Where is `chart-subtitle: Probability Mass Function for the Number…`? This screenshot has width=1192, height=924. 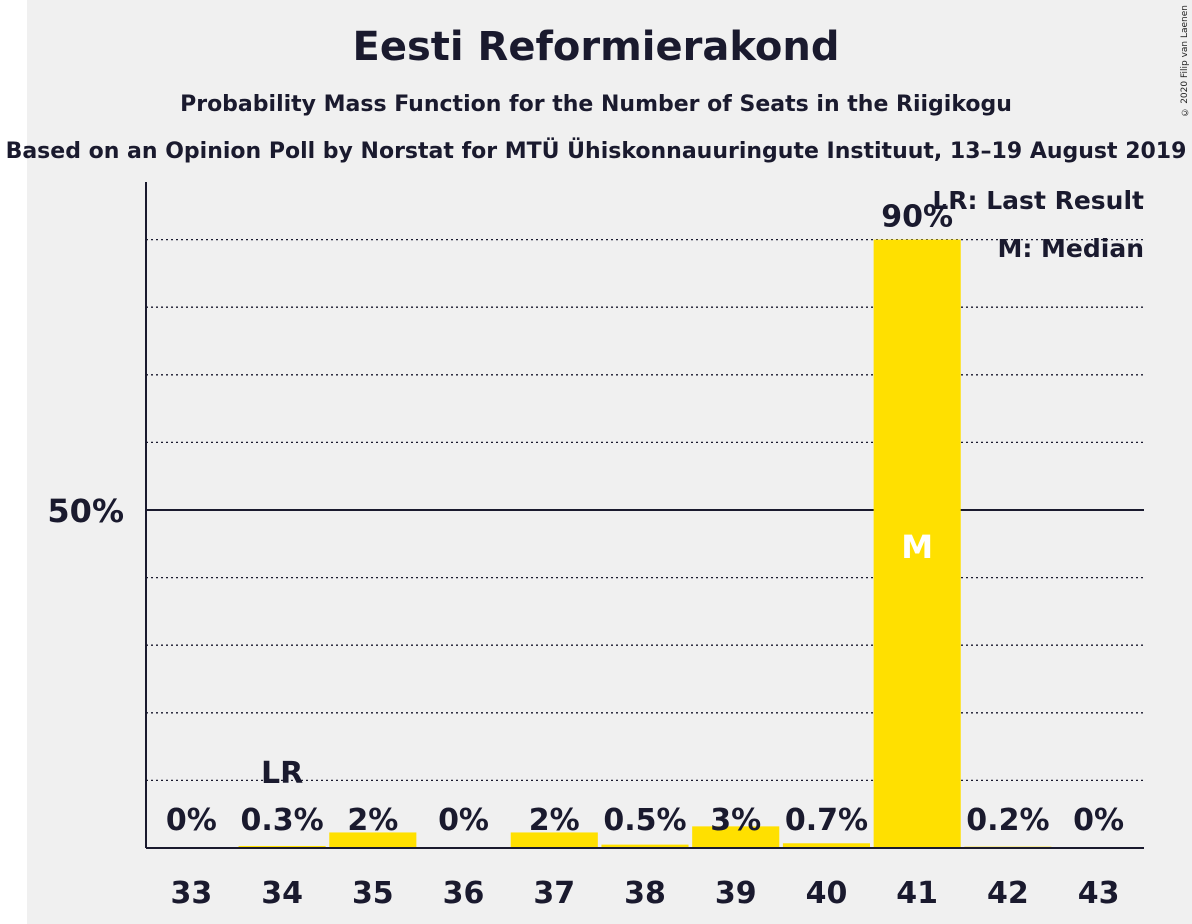
chart-subtitle: Probability Mass Function for the Number… is located at coordinates (596, 104).